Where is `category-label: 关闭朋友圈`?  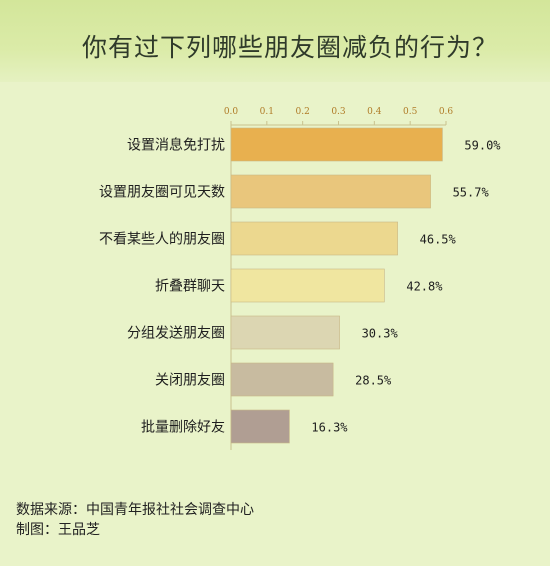
category-label: 关闭朋友圈 is located at coordinates (190, 381).